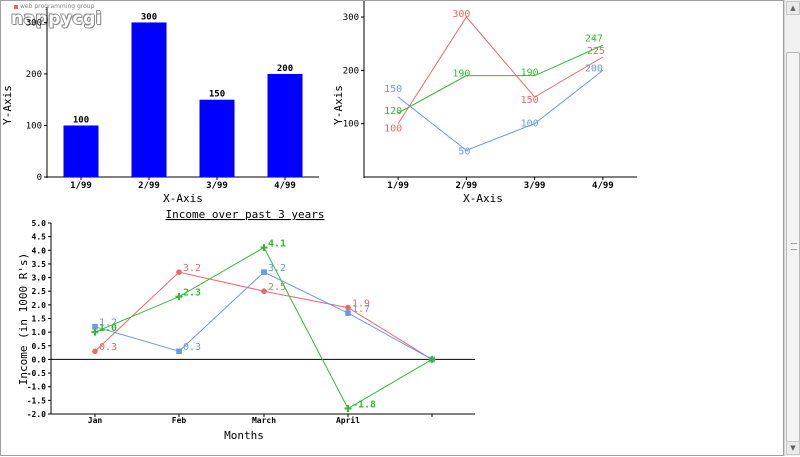 This screenshot has width=800, height=457. What do you see at coordinates (39, 332) in the screenshot?
I see `income-y-tick-label: 1.0` at bounding box center [39, 332].